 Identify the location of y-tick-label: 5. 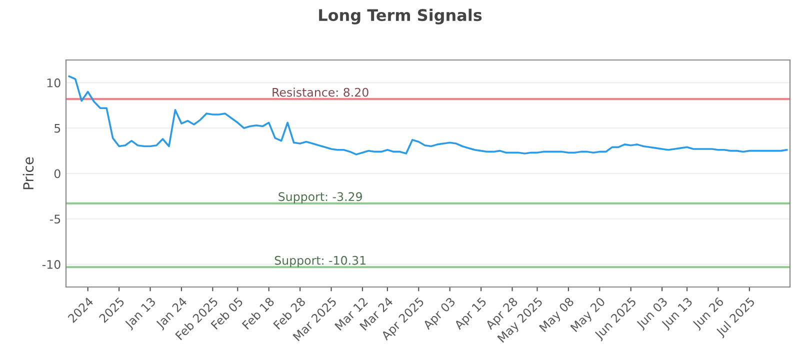
(57, 128).